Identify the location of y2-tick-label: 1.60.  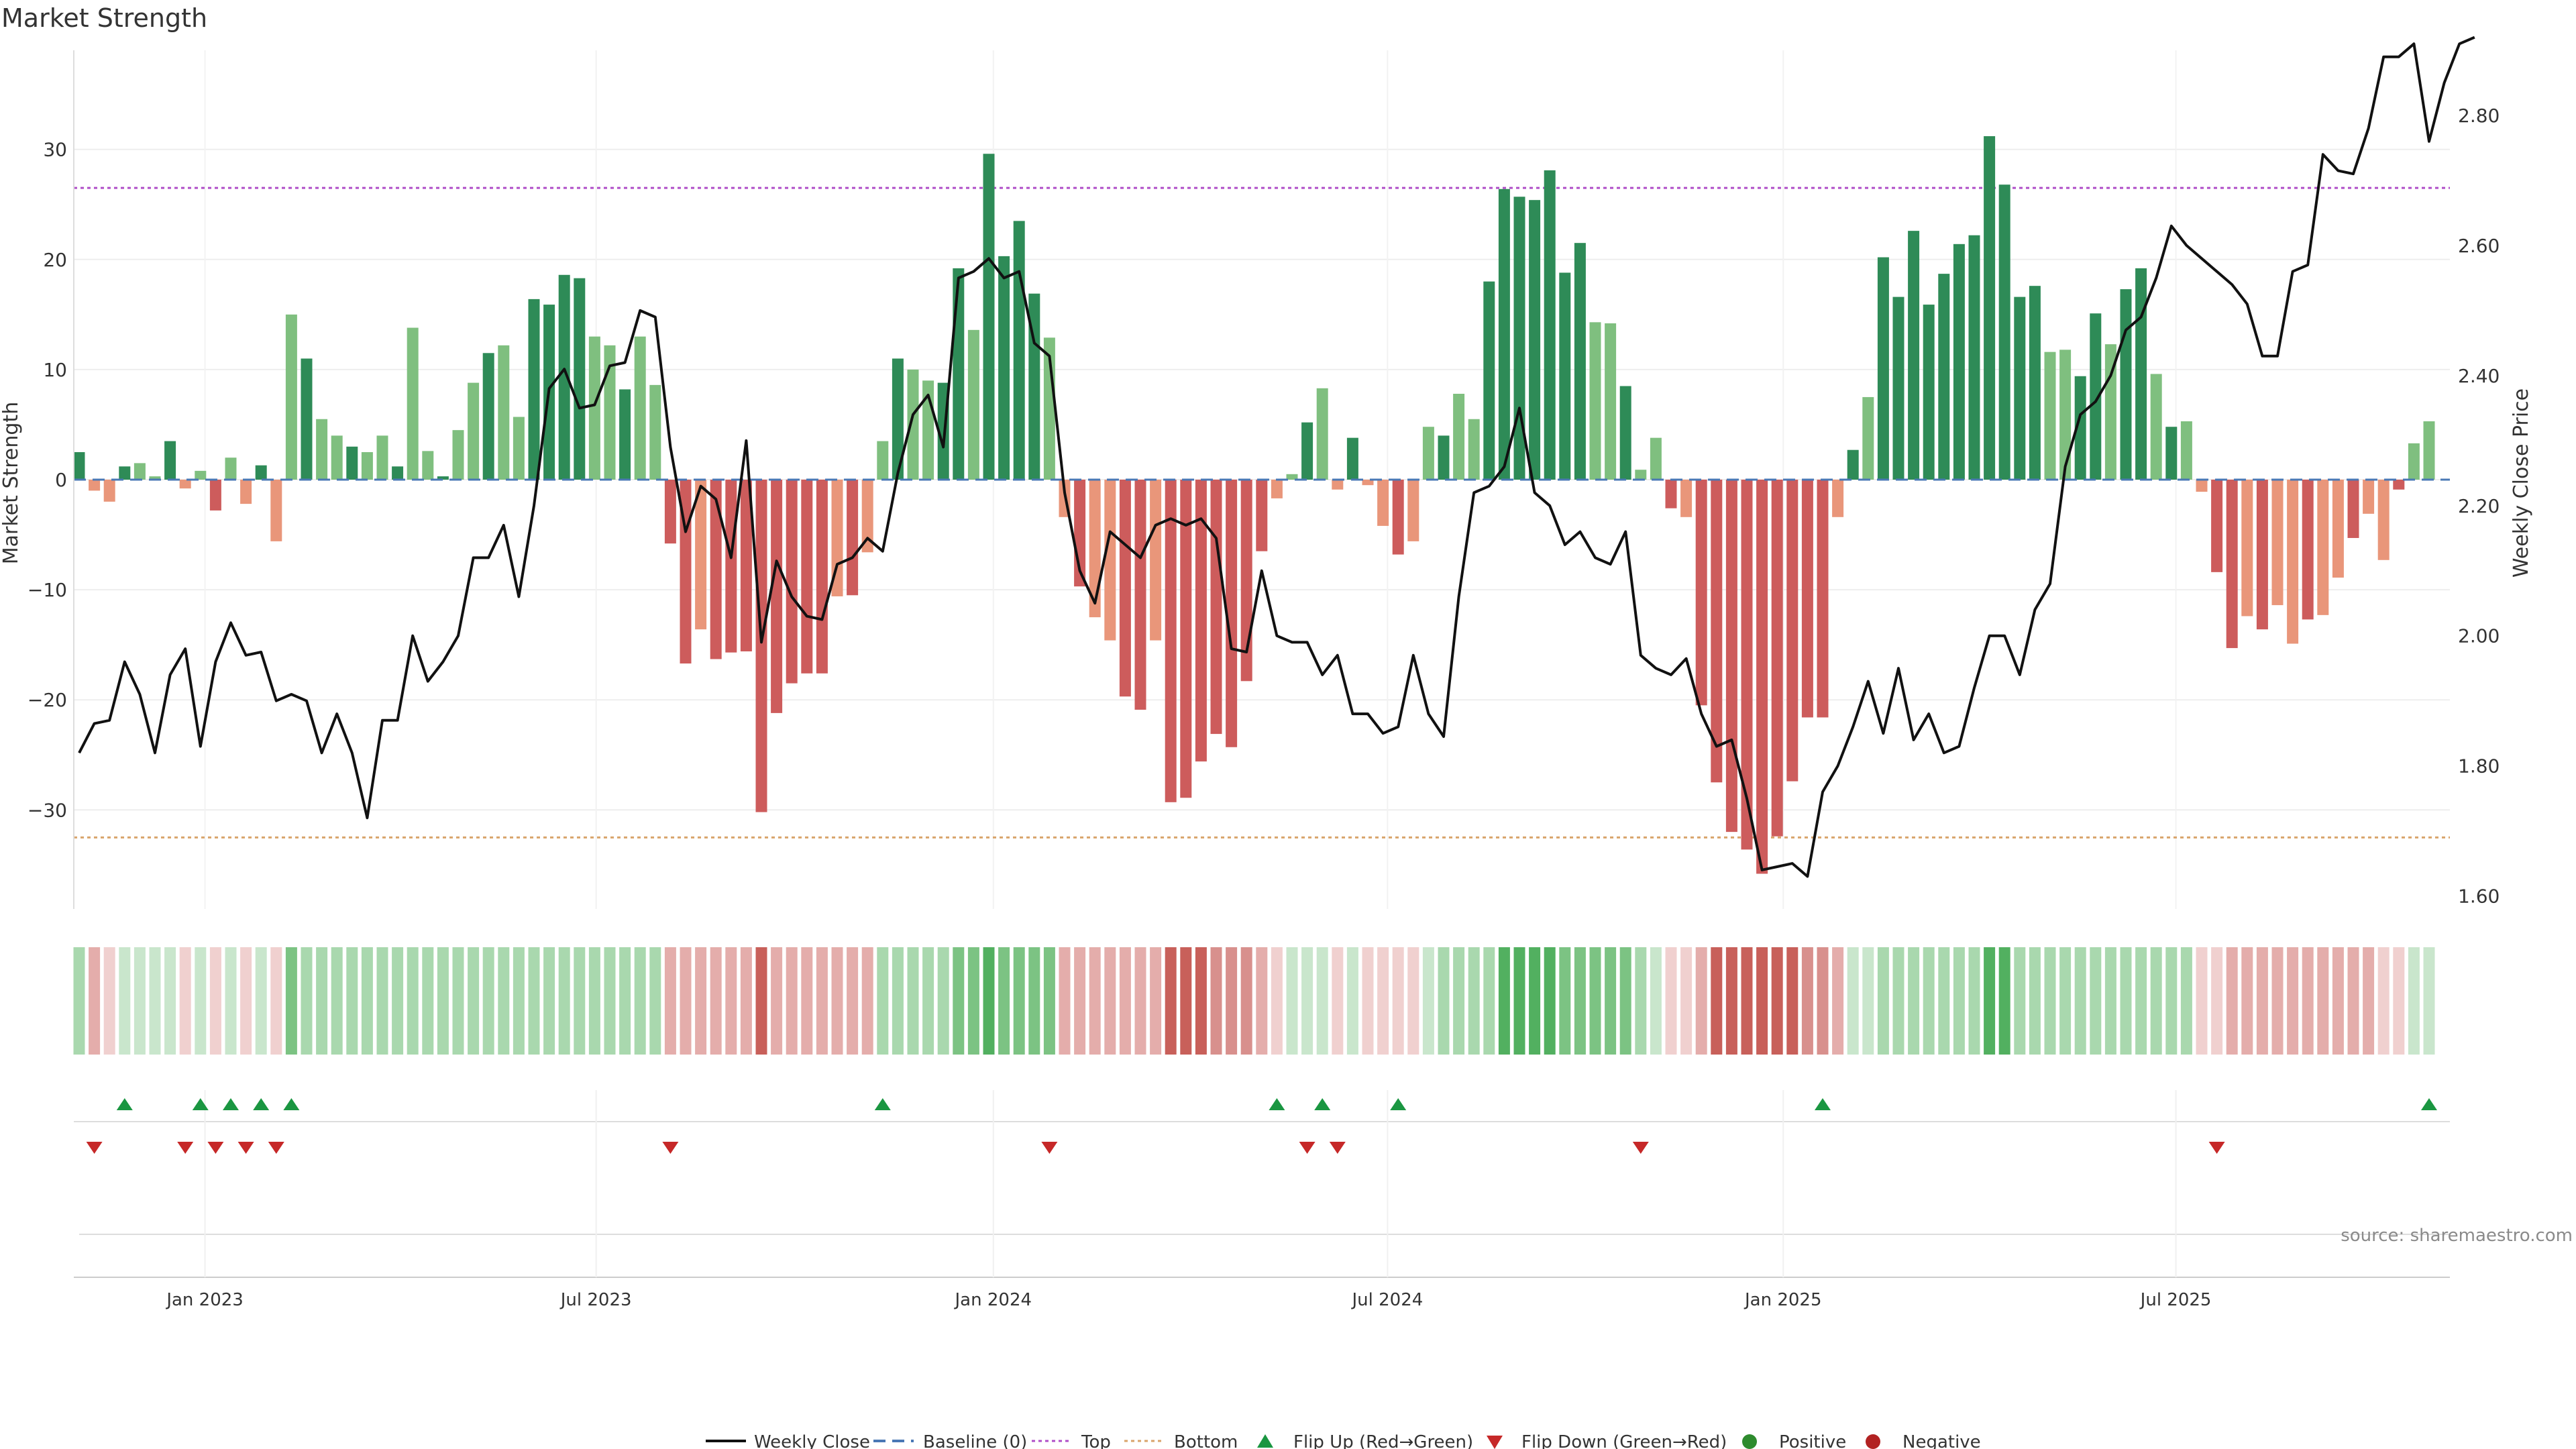
(2479, 896).